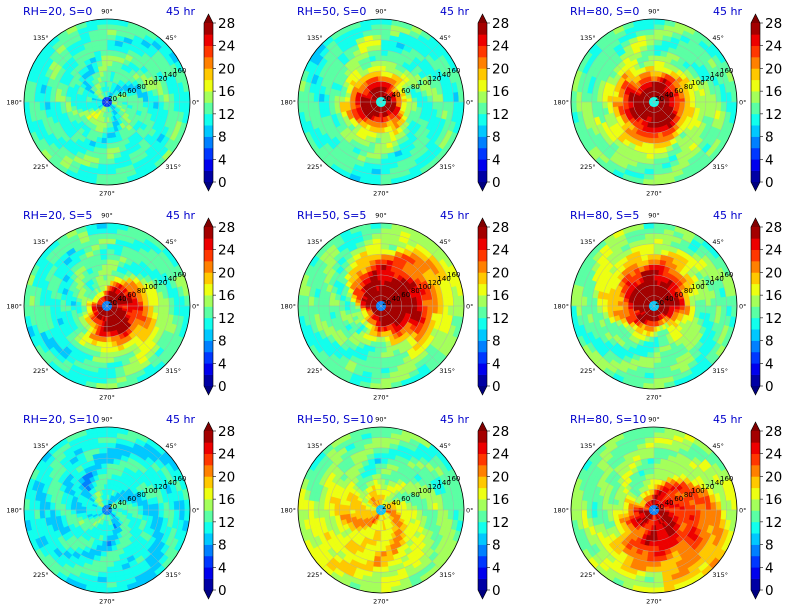 Image resolution: width=785 pixels, height=612 pixels. Describe the element at coordinates (222, 183) in the screenshot. I see `colorbar-tick-label: 0` at that location.